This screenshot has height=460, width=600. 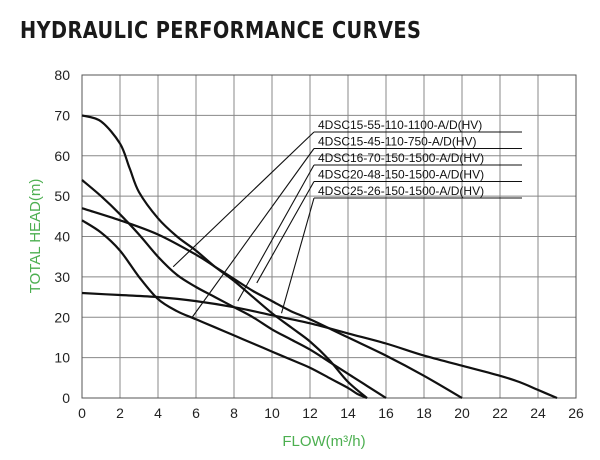 I want to click on legend-label: 4DSC16-70-150-1500-A/D(HV), so click(x=401, y=158).